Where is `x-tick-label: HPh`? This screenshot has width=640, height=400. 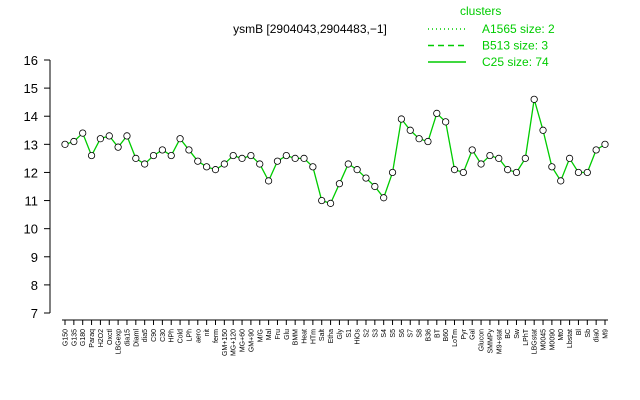
x-tick-label: HPh is located at coordinates (172, 336).